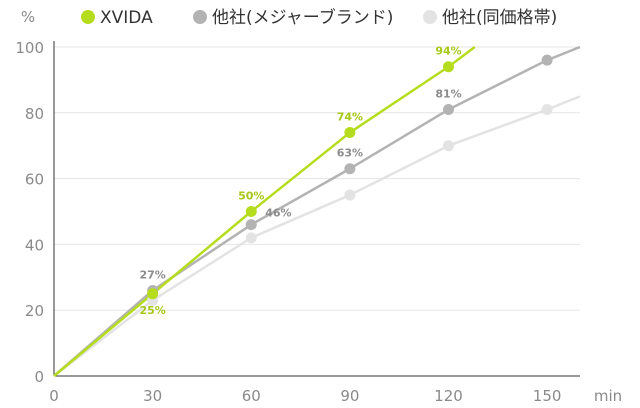  I want to click on y-tick-label: 100, so click(29, 48).